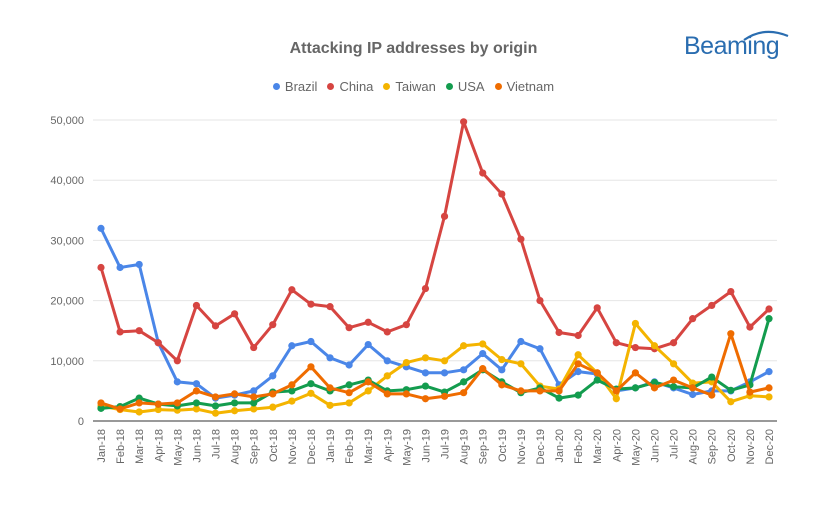 Image resolution: width=827 pixels, height=507 pixels. I want to click on x-tick-label: Nov-20, so click(751, 446).